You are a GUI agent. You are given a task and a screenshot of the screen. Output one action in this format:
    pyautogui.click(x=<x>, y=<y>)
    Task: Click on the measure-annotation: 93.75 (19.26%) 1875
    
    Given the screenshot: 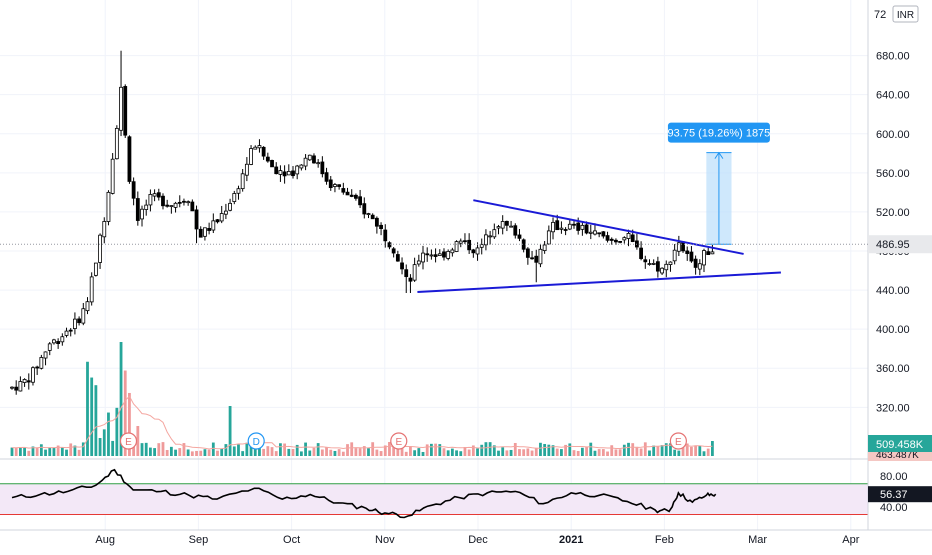 What is the action you would take?
    pyautogui.click(x=719, y=183)
    